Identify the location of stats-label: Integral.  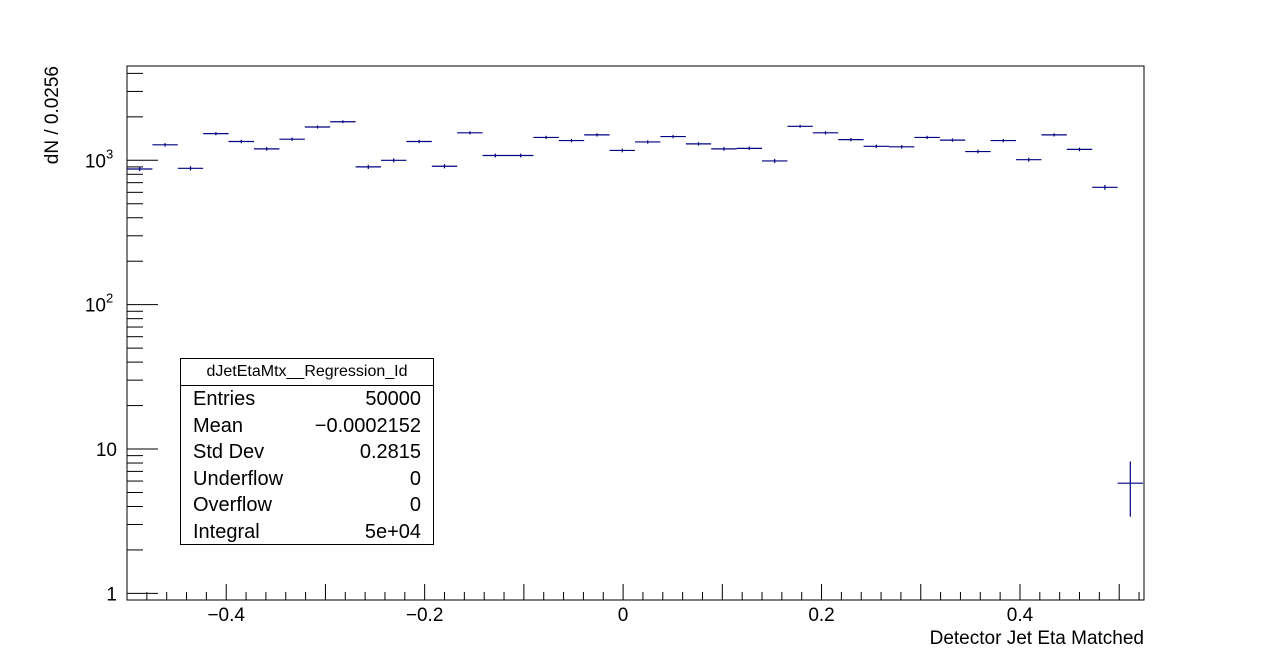
(226, 531).